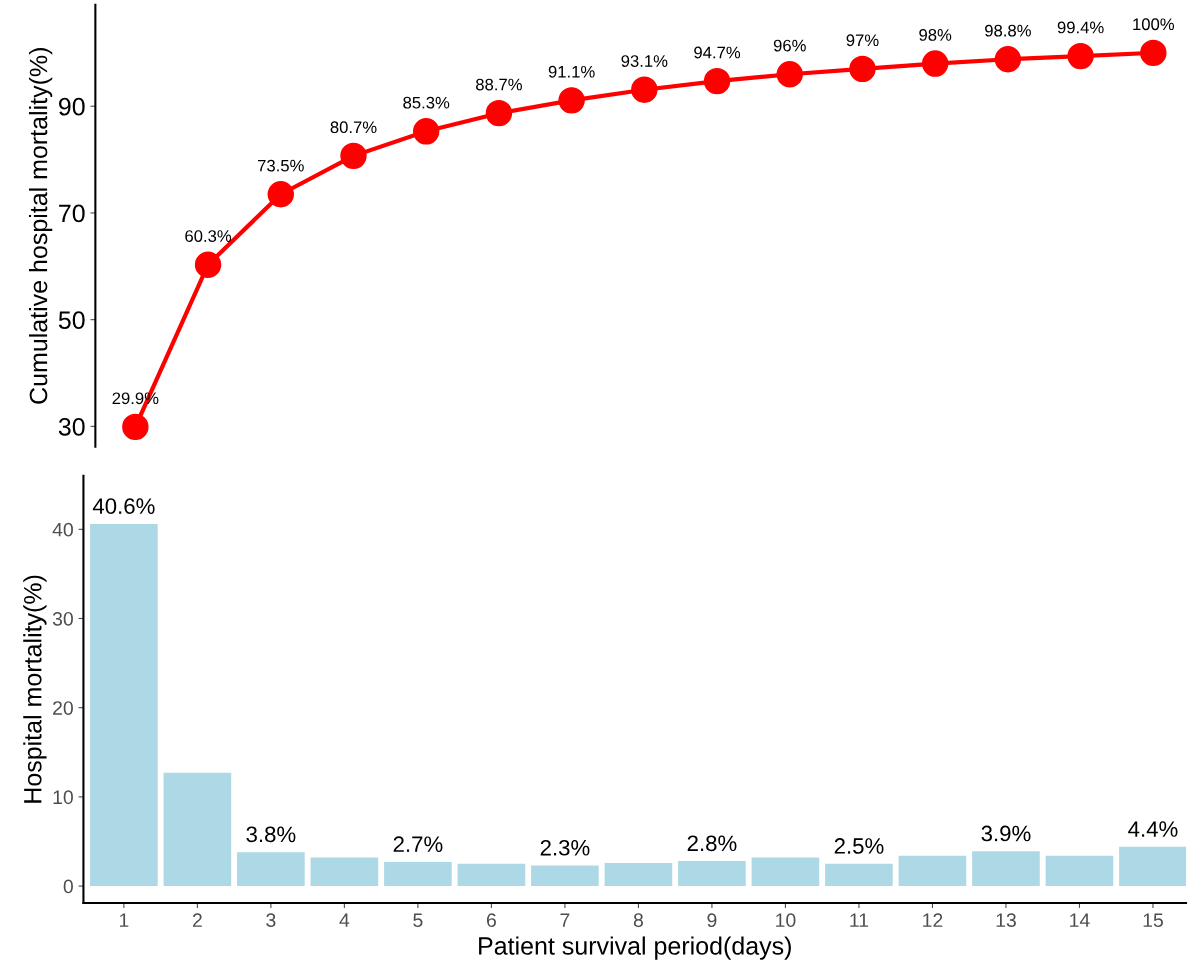  What do you see at coordinates (933, 920) in the screenshot?
I see `x-tick-label: 12` at bounding box center [933, 920].